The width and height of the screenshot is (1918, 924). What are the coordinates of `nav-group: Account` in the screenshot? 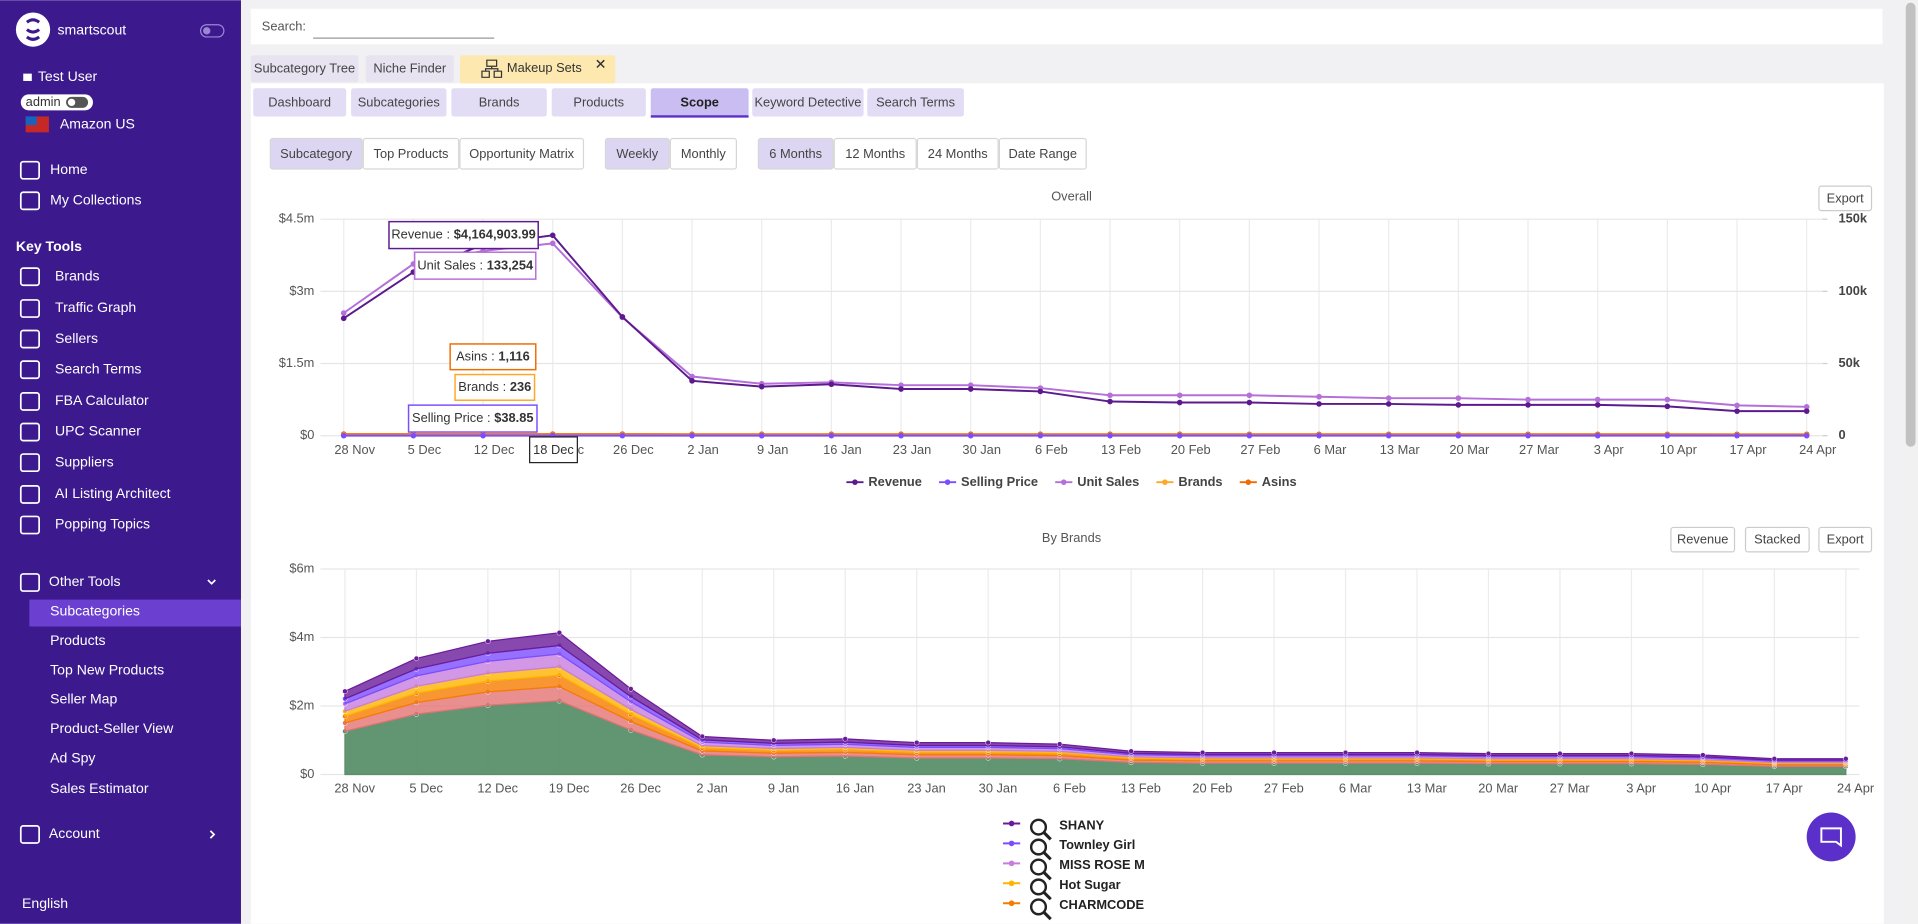 It's located at (74, 833).